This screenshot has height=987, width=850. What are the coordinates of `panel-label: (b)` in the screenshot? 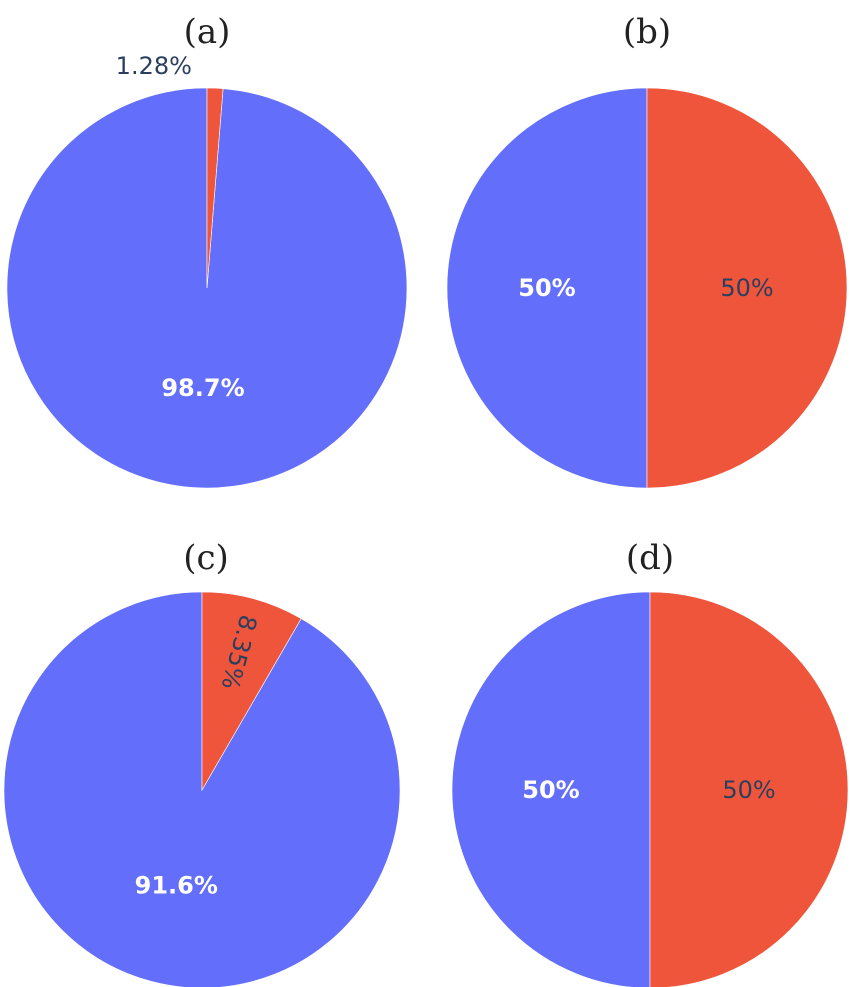 It's located at (647, 32).